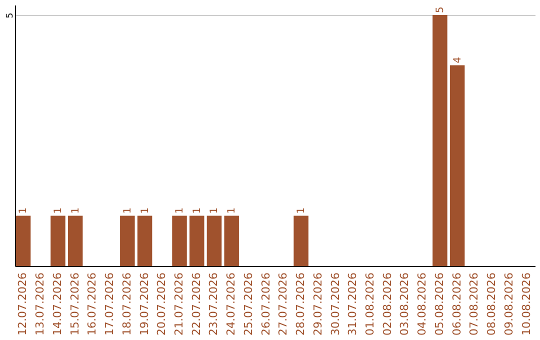 This screenshot has width=540, height=340. Describe the element at coordinates (509, 304) in the screenshot. I see `x-tick-label: 09.08.2026` at that location.